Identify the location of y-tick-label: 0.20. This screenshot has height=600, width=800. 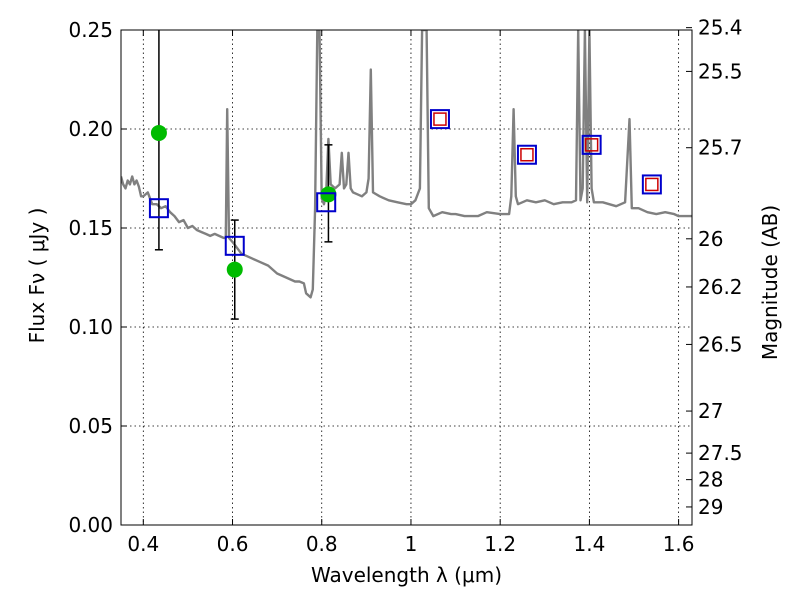
(90, 129).